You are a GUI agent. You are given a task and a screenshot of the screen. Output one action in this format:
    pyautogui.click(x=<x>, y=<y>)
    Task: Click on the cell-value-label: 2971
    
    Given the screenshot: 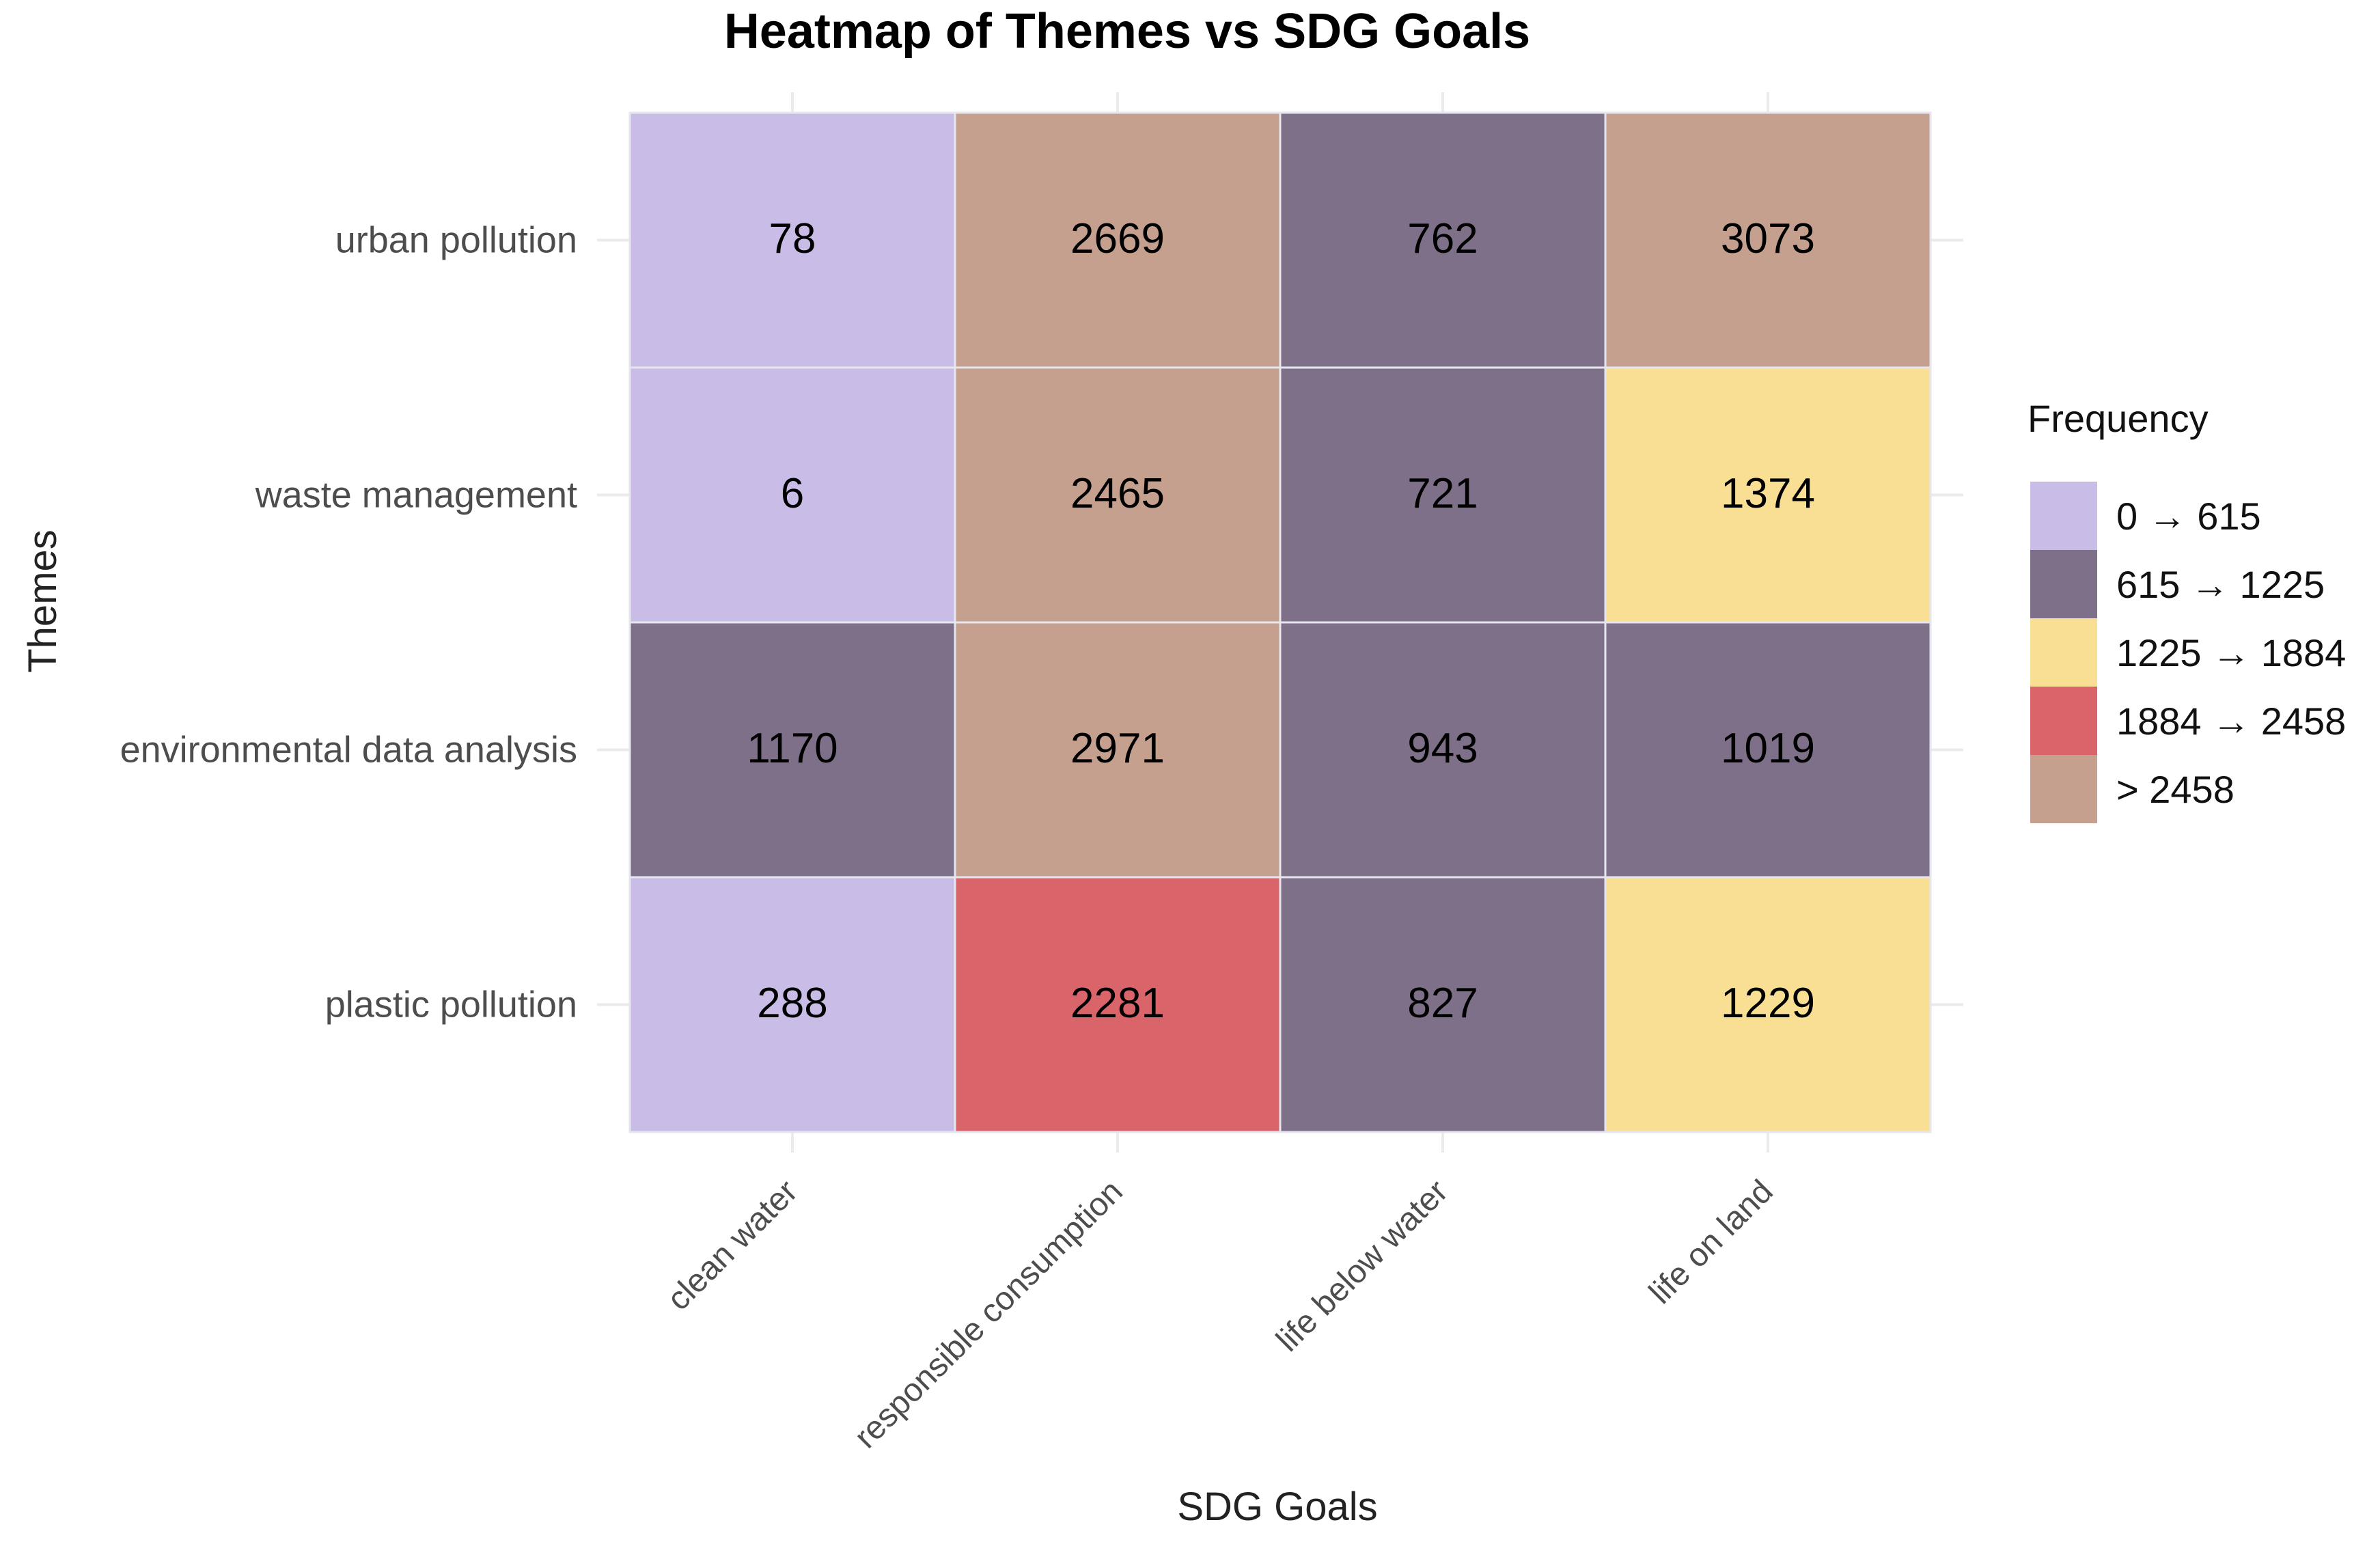 What is the action you would take?
    pyautogui.click(x=1117, y=748)
    